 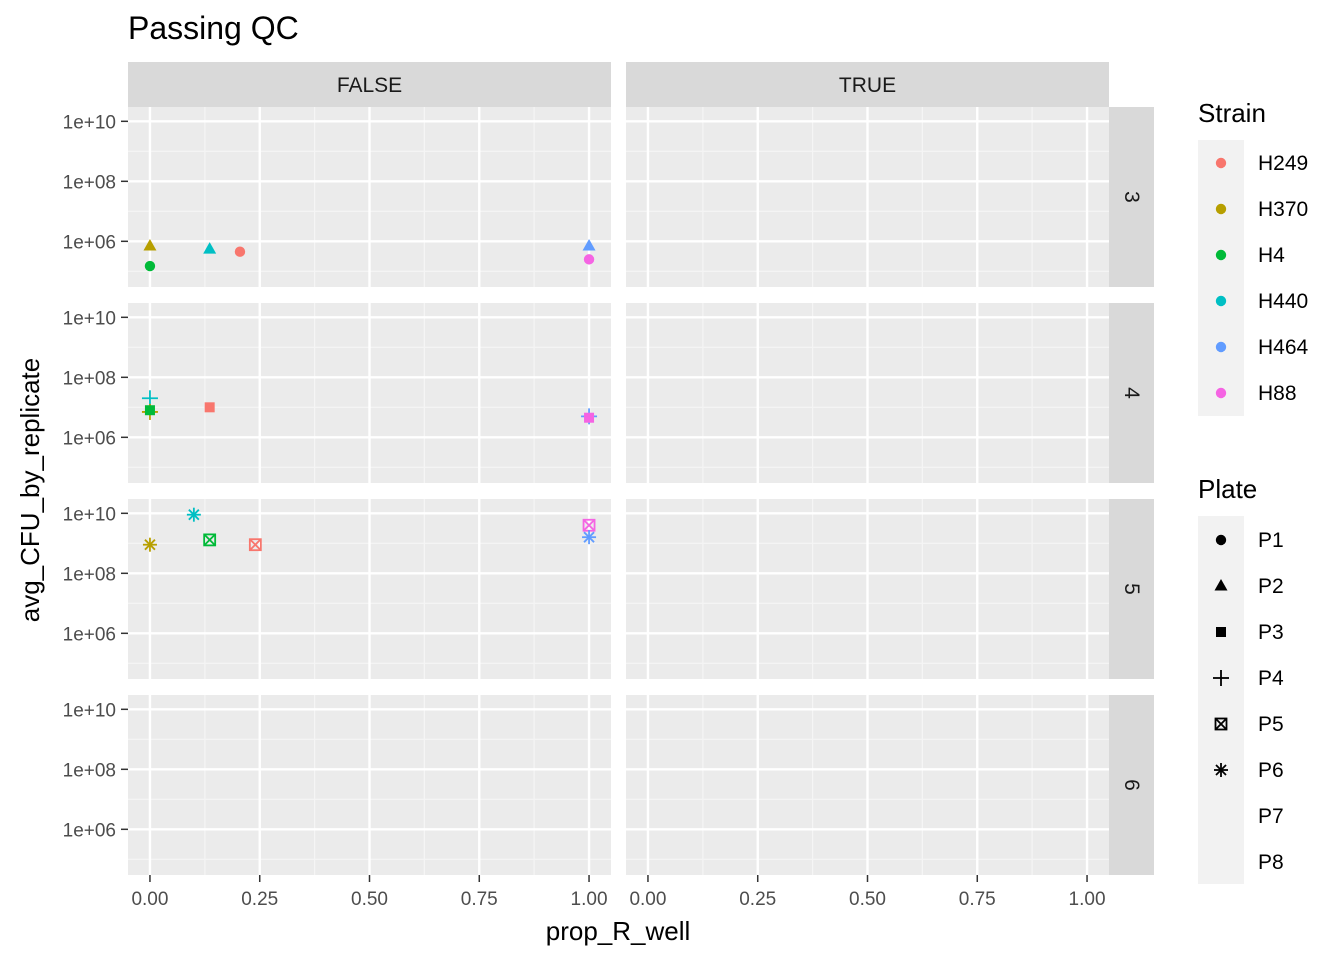 What do you see at coordinates (589, 244) in the screenshot?
I see `data-point-h464-p2` at bounding box center [589, 244].